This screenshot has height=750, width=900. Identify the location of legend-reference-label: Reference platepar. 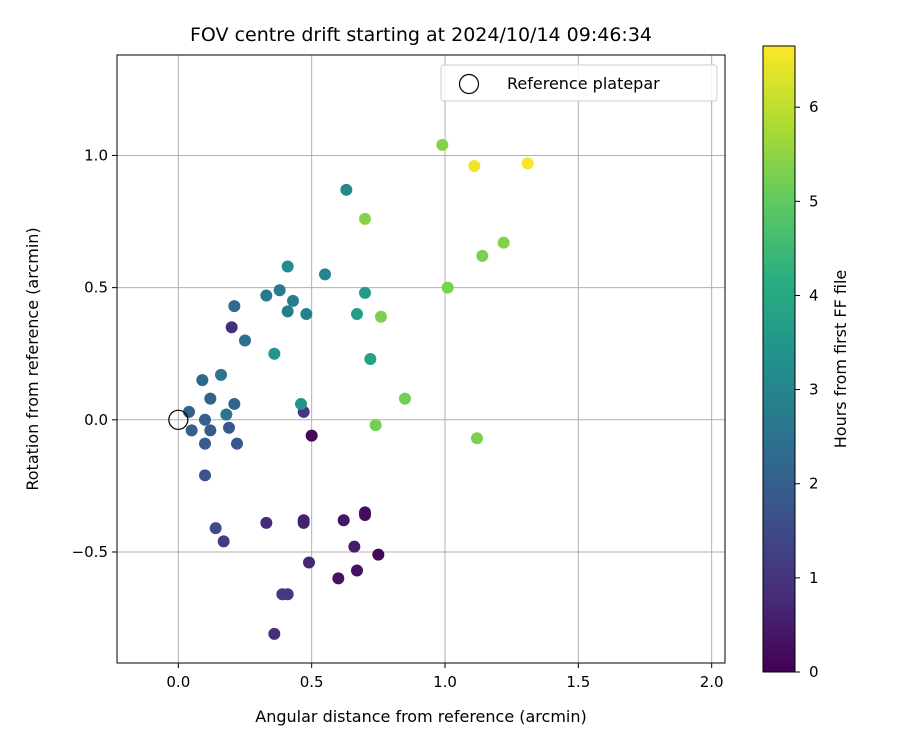
(583, 83).